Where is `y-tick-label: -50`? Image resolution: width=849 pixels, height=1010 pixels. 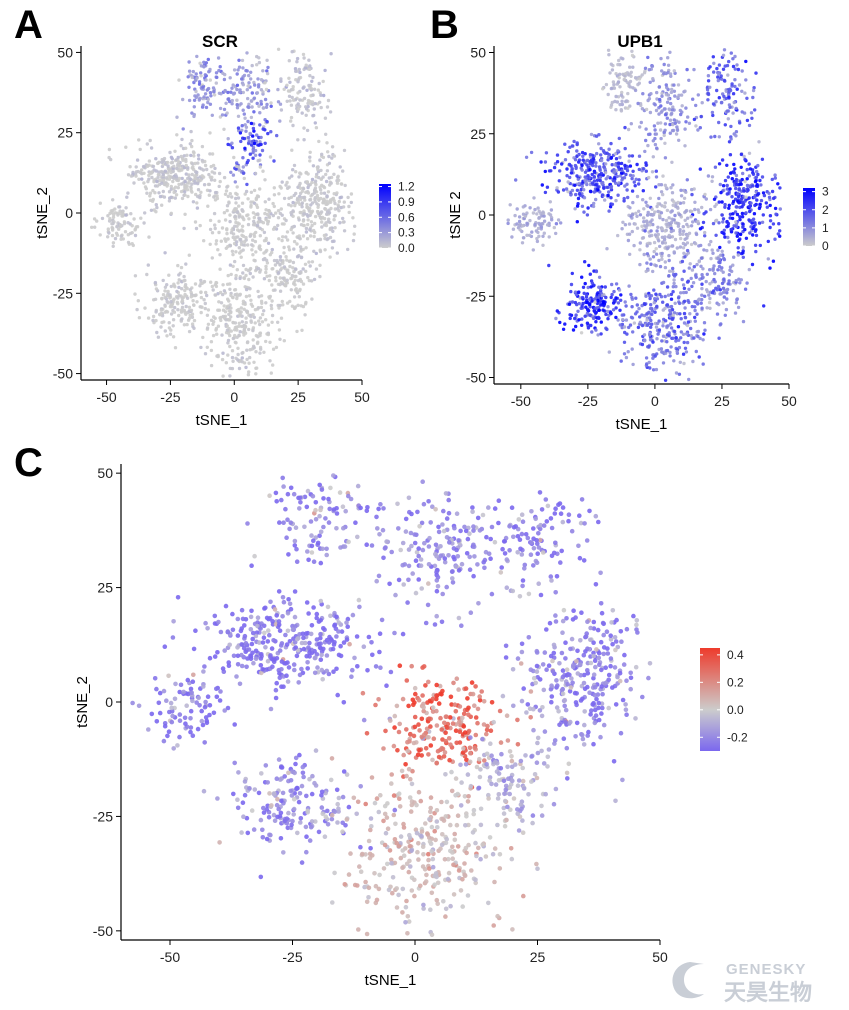 y-tick-label: -50 is located at coordinates (476, 378).